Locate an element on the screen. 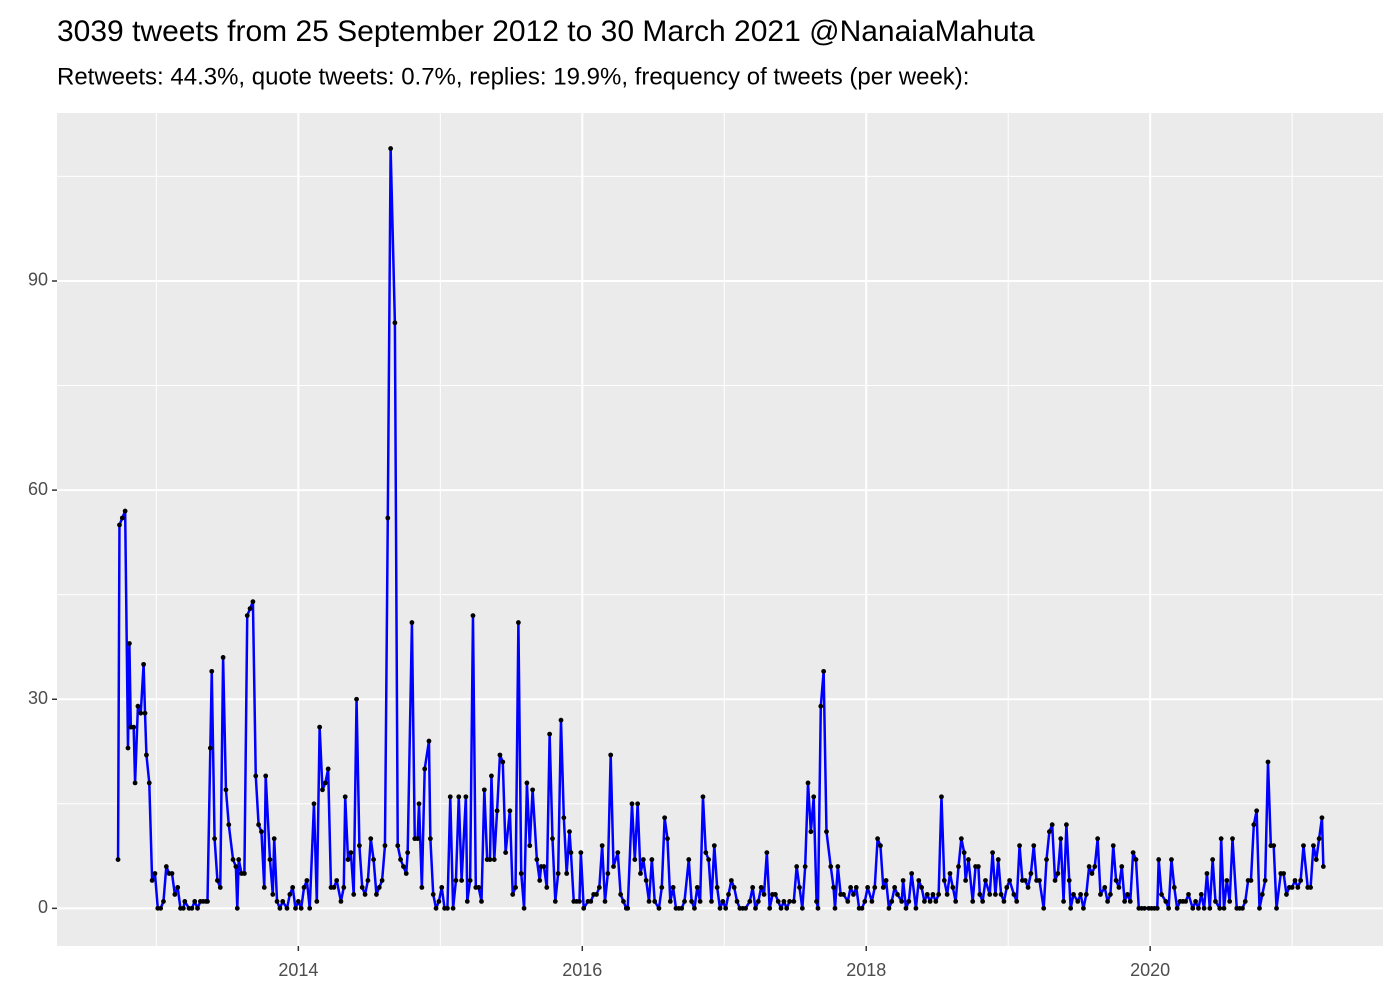 This screenshot has height=1000, width=1400. x-tick-label: 2020 is located at coordinates (1150, 970).